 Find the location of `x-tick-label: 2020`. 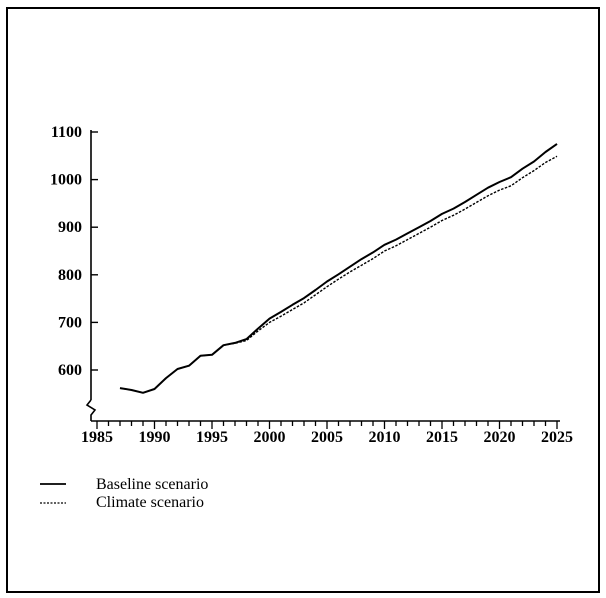

x-tick-label: 2020 is located at coordinates (500, 437).